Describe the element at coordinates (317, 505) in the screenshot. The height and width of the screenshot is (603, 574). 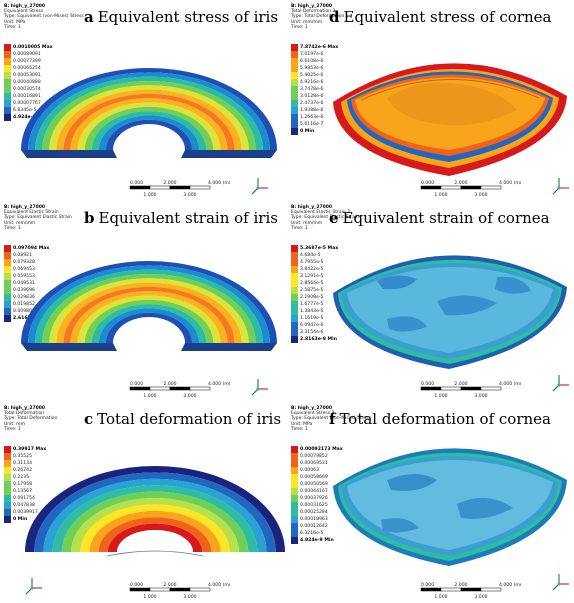
I see `legend-entry: 0.00031625` at that location.